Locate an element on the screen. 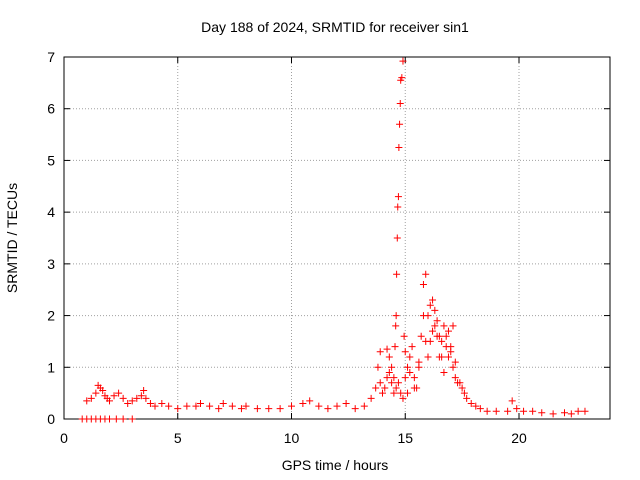 Image resolution: width=640 pixels, height=480 pixels. y-tick-label: 6 is located at coordinates (51, 109).